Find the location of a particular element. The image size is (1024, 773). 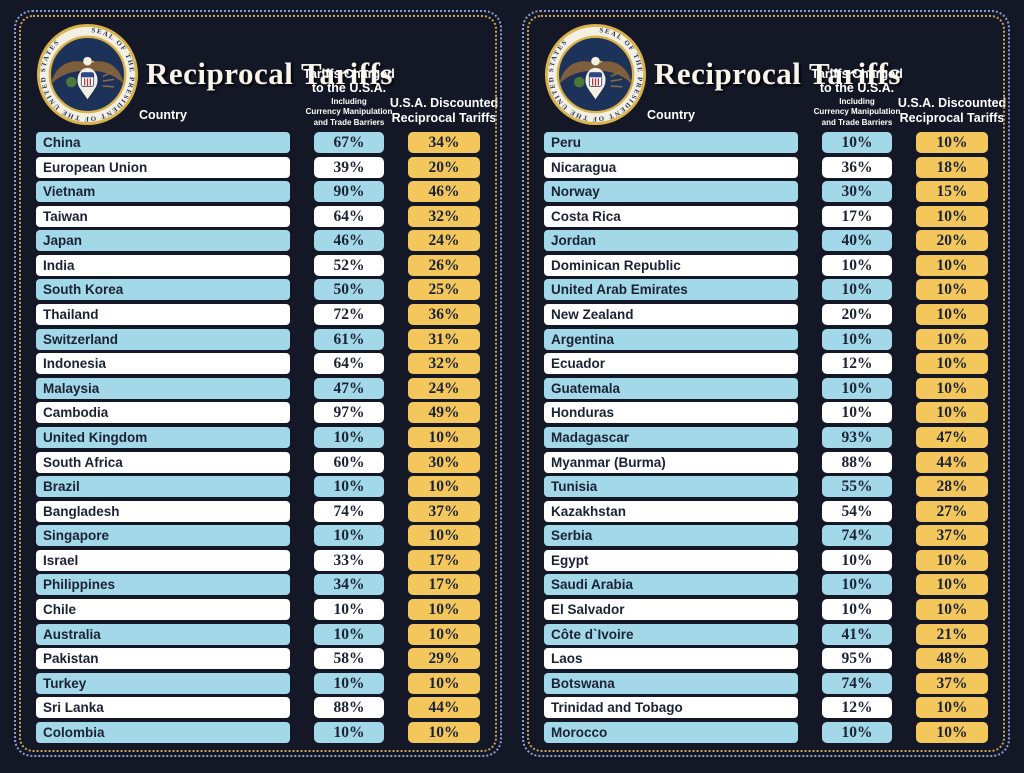

discounted-tariff-cell: 21% is located at coordinates (952, 634).